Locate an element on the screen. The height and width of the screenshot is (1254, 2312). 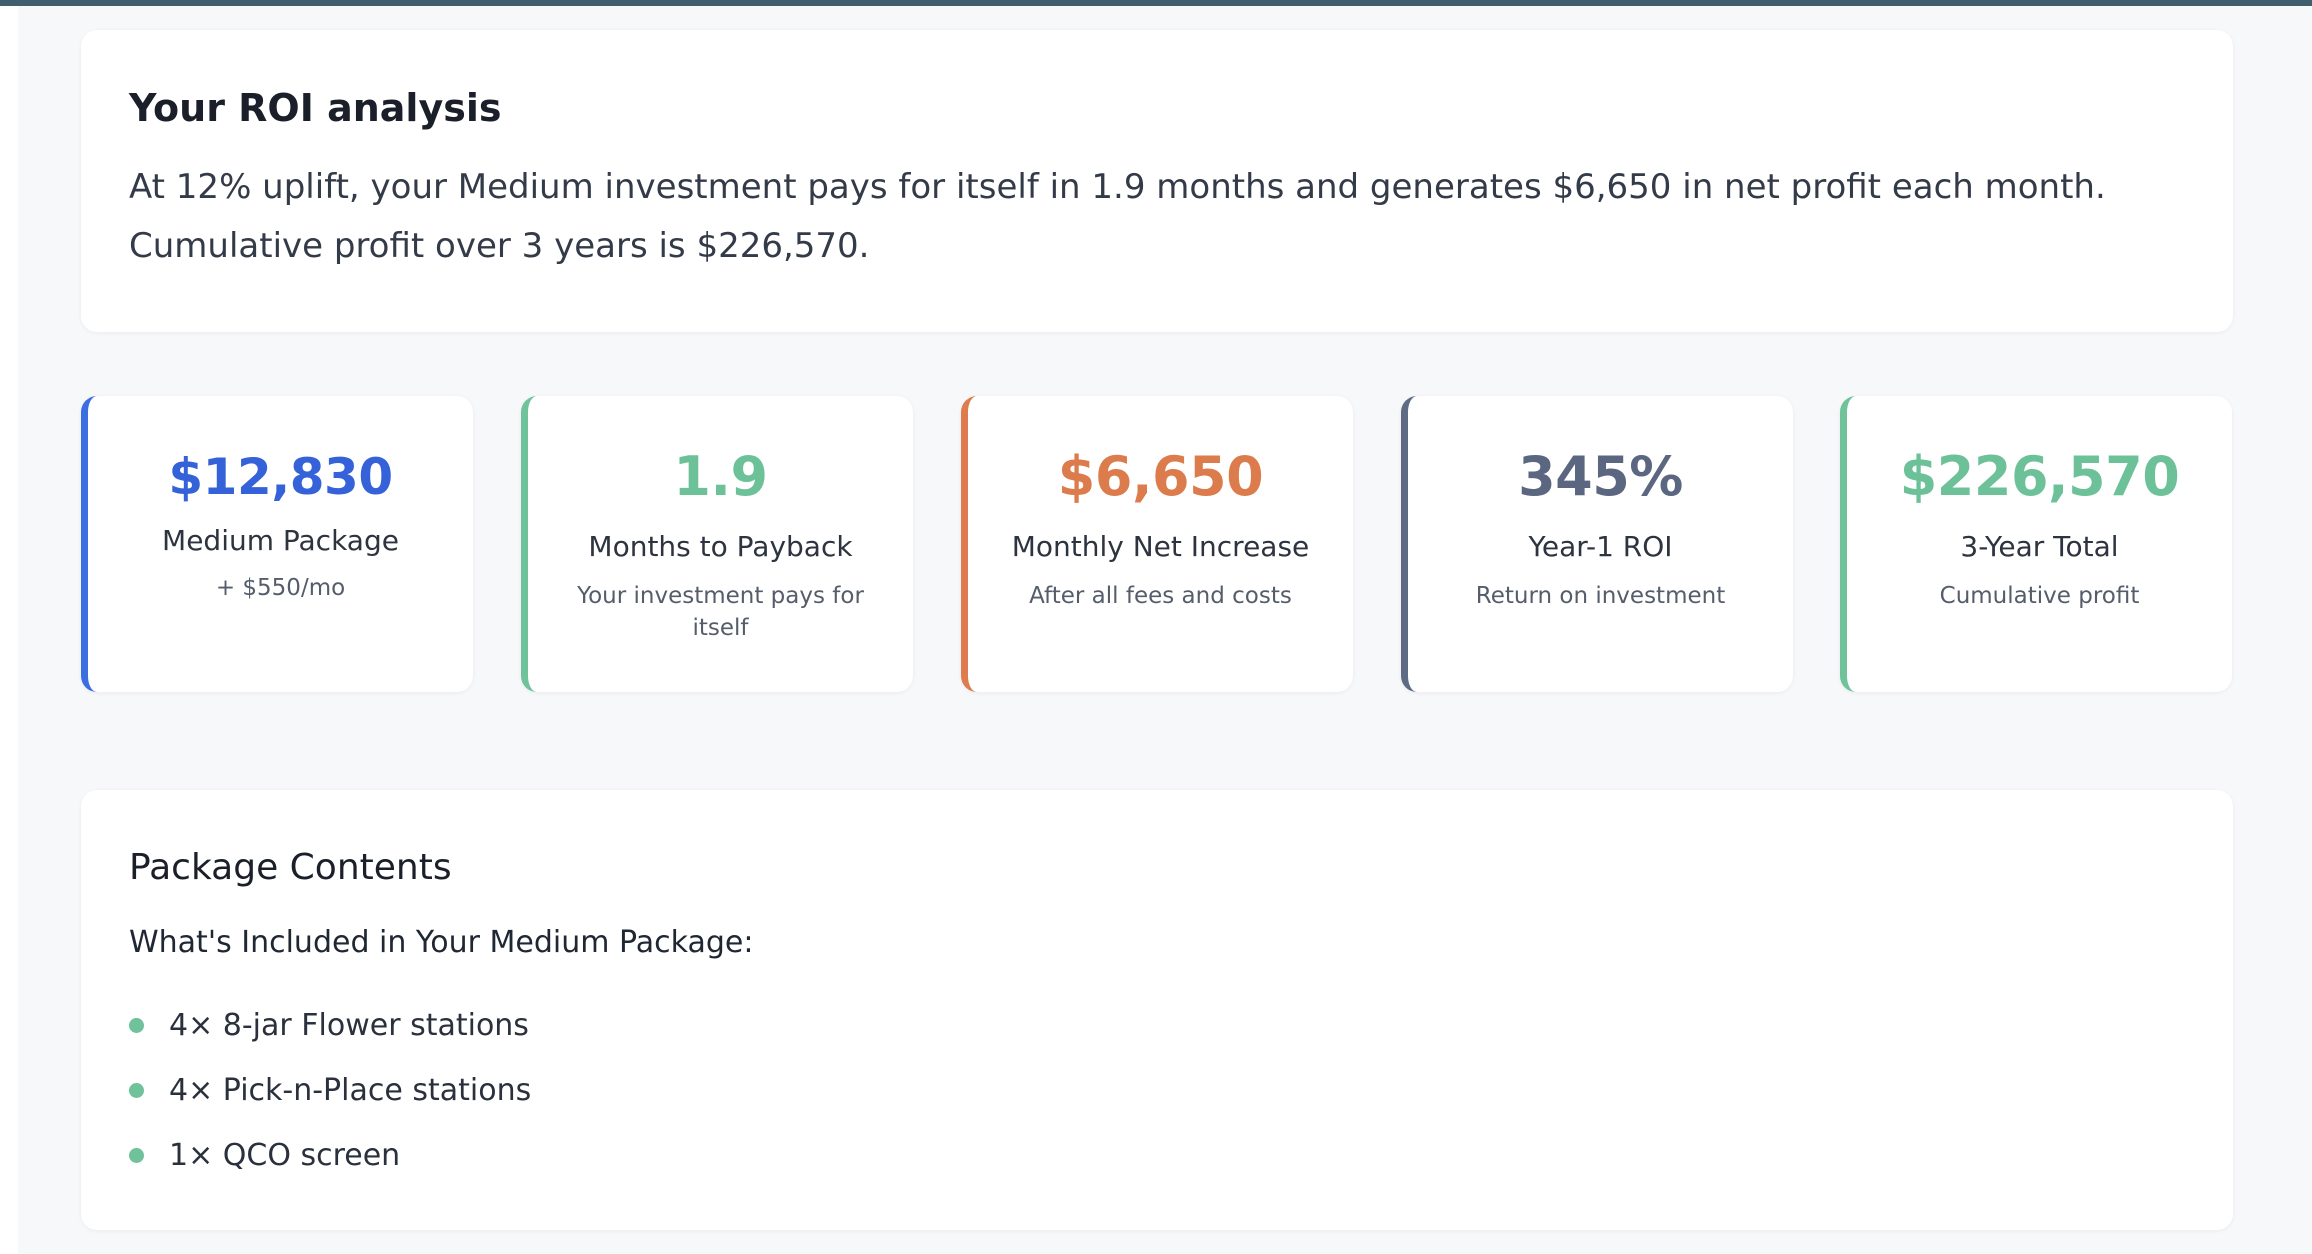
roi-analysis-title: Your ROI analysis is located at coordinates (315, 108).